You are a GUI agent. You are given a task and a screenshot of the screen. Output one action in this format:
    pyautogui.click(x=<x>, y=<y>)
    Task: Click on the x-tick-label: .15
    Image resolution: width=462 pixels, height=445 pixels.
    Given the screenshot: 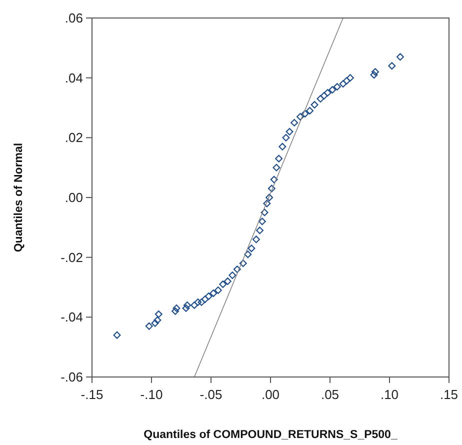 What is the action you would take?
    pyautogui.click(x=449, y=394)
    